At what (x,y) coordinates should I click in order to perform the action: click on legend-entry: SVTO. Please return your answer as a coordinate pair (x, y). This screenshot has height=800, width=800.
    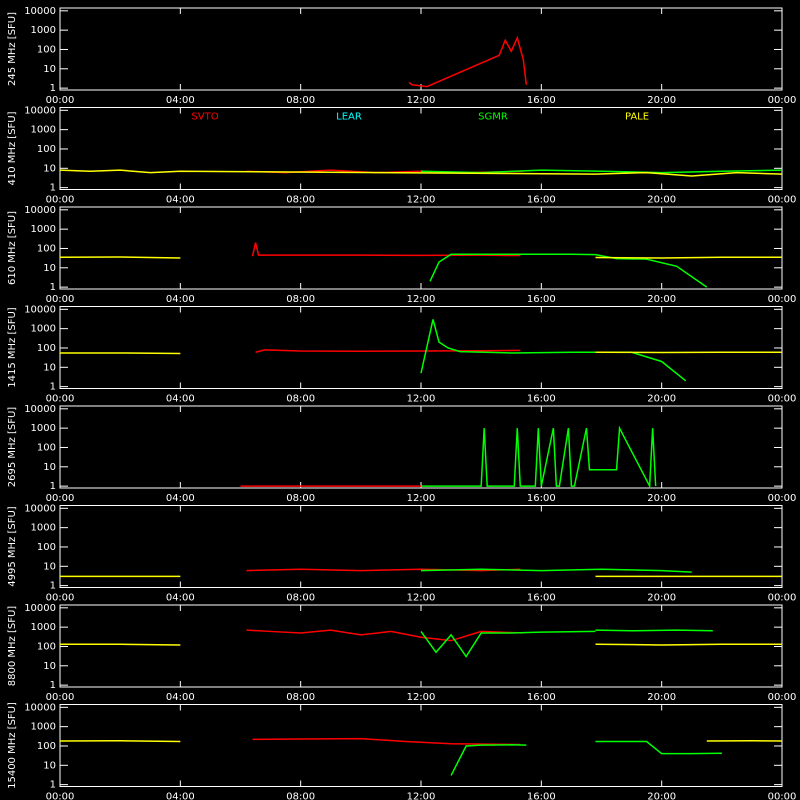
    Looking at the image, I should click on (204, 117).